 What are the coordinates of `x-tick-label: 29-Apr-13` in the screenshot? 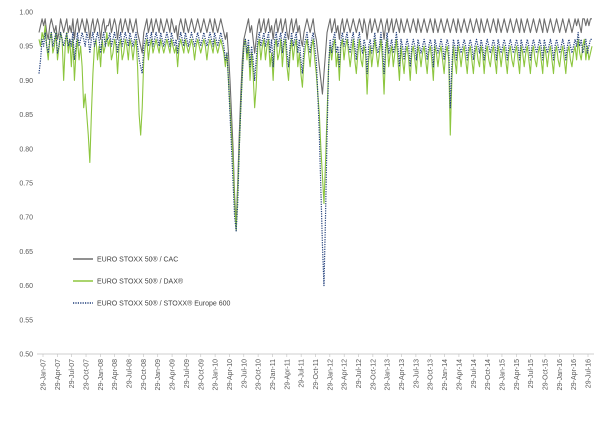 It's located at (402, 374).